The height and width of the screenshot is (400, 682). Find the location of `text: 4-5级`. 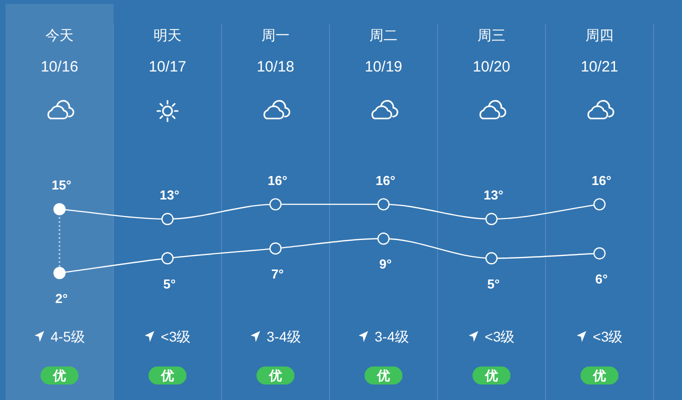

text: 4-5级 is located at coordinates (67, 336).